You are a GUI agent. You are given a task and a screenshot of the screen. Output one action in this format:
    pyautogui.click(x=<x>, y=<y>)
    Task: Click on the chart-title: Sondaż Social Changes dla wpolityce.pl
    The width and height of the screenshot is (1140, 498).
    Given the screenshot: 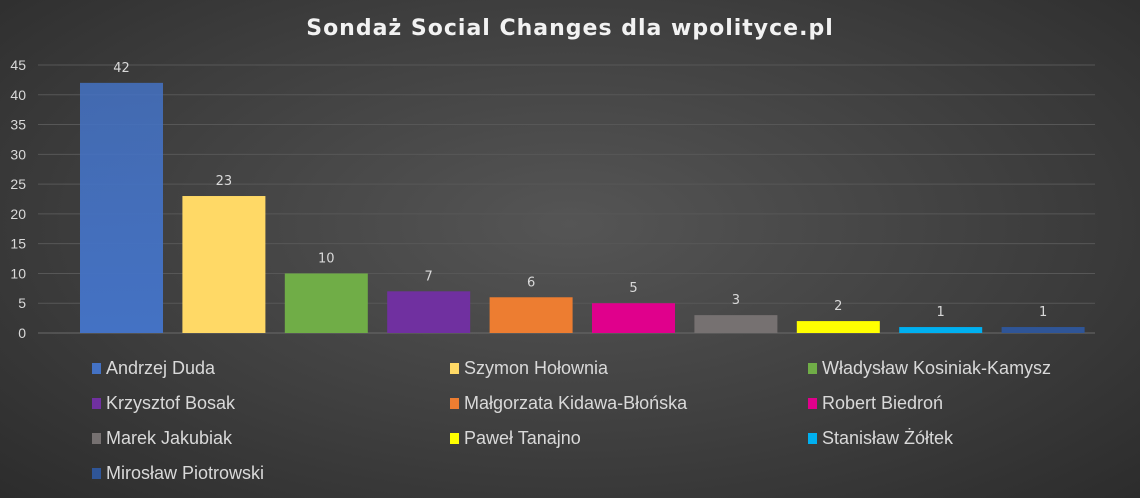 What is the action you would take?
    pyautogui.click(x=570, y=28)
    